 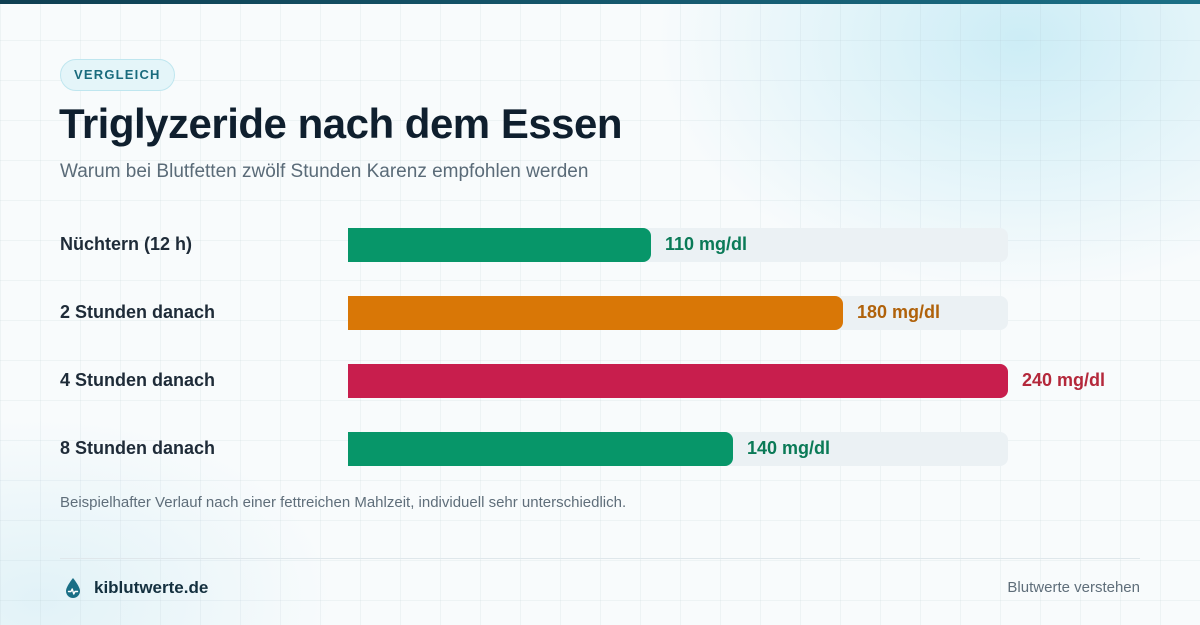 I want to click on bar-value-label: 240 mg/dl, so click(x=1064, y=380).